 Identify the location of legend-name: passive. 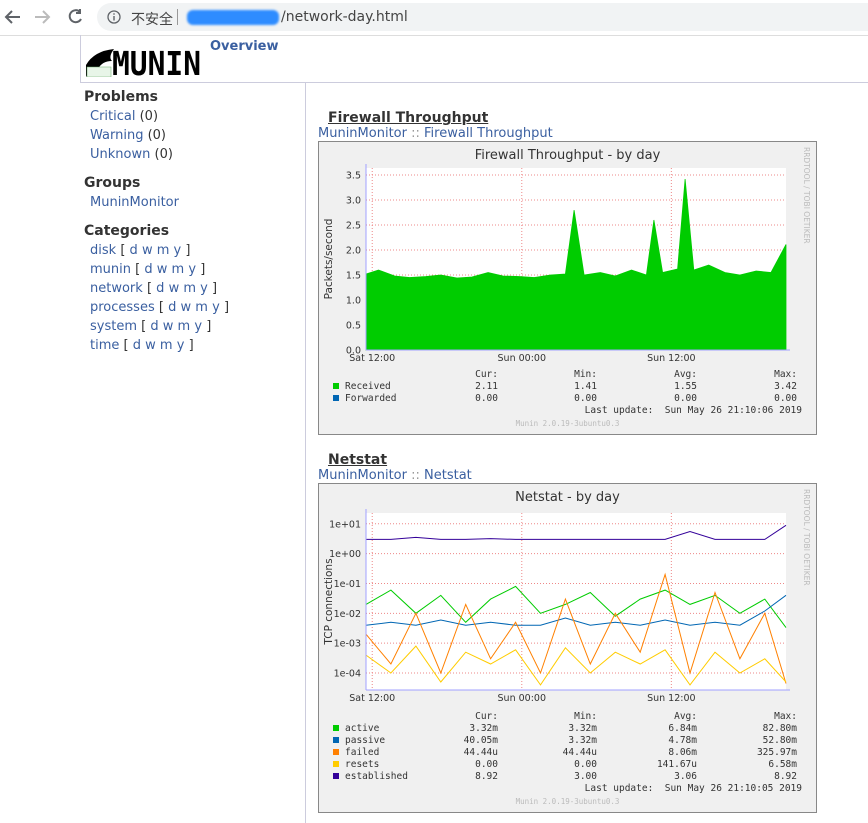
(365, 740).